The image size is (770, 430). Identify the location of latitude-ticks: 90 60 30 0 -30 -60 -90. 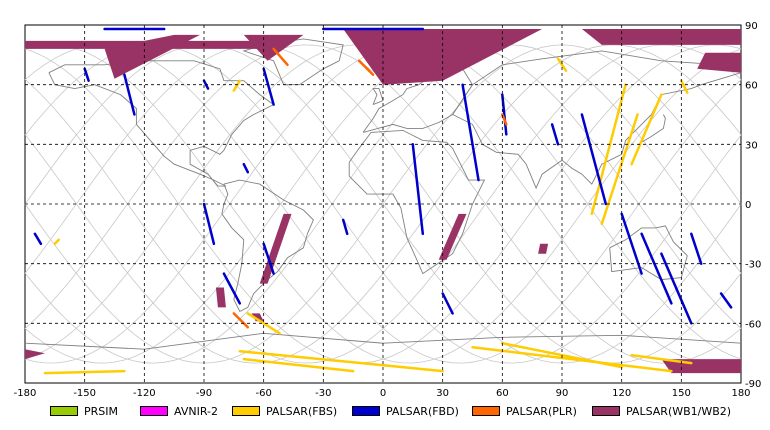
(753, 205).